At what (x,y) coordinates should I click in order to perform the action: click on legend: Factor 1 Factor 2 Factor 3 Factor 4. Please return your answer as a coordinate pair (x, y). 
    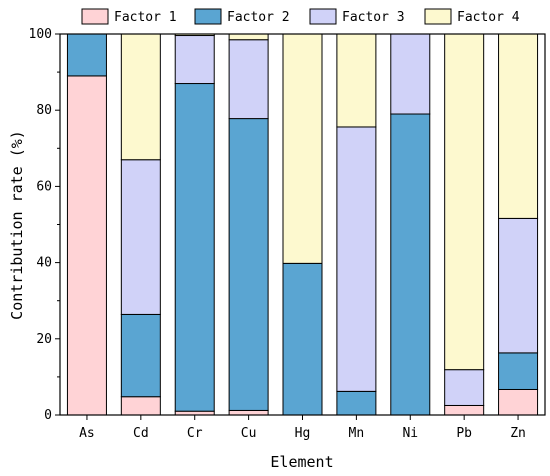
    Looking at the image, I should click on (300, 16).